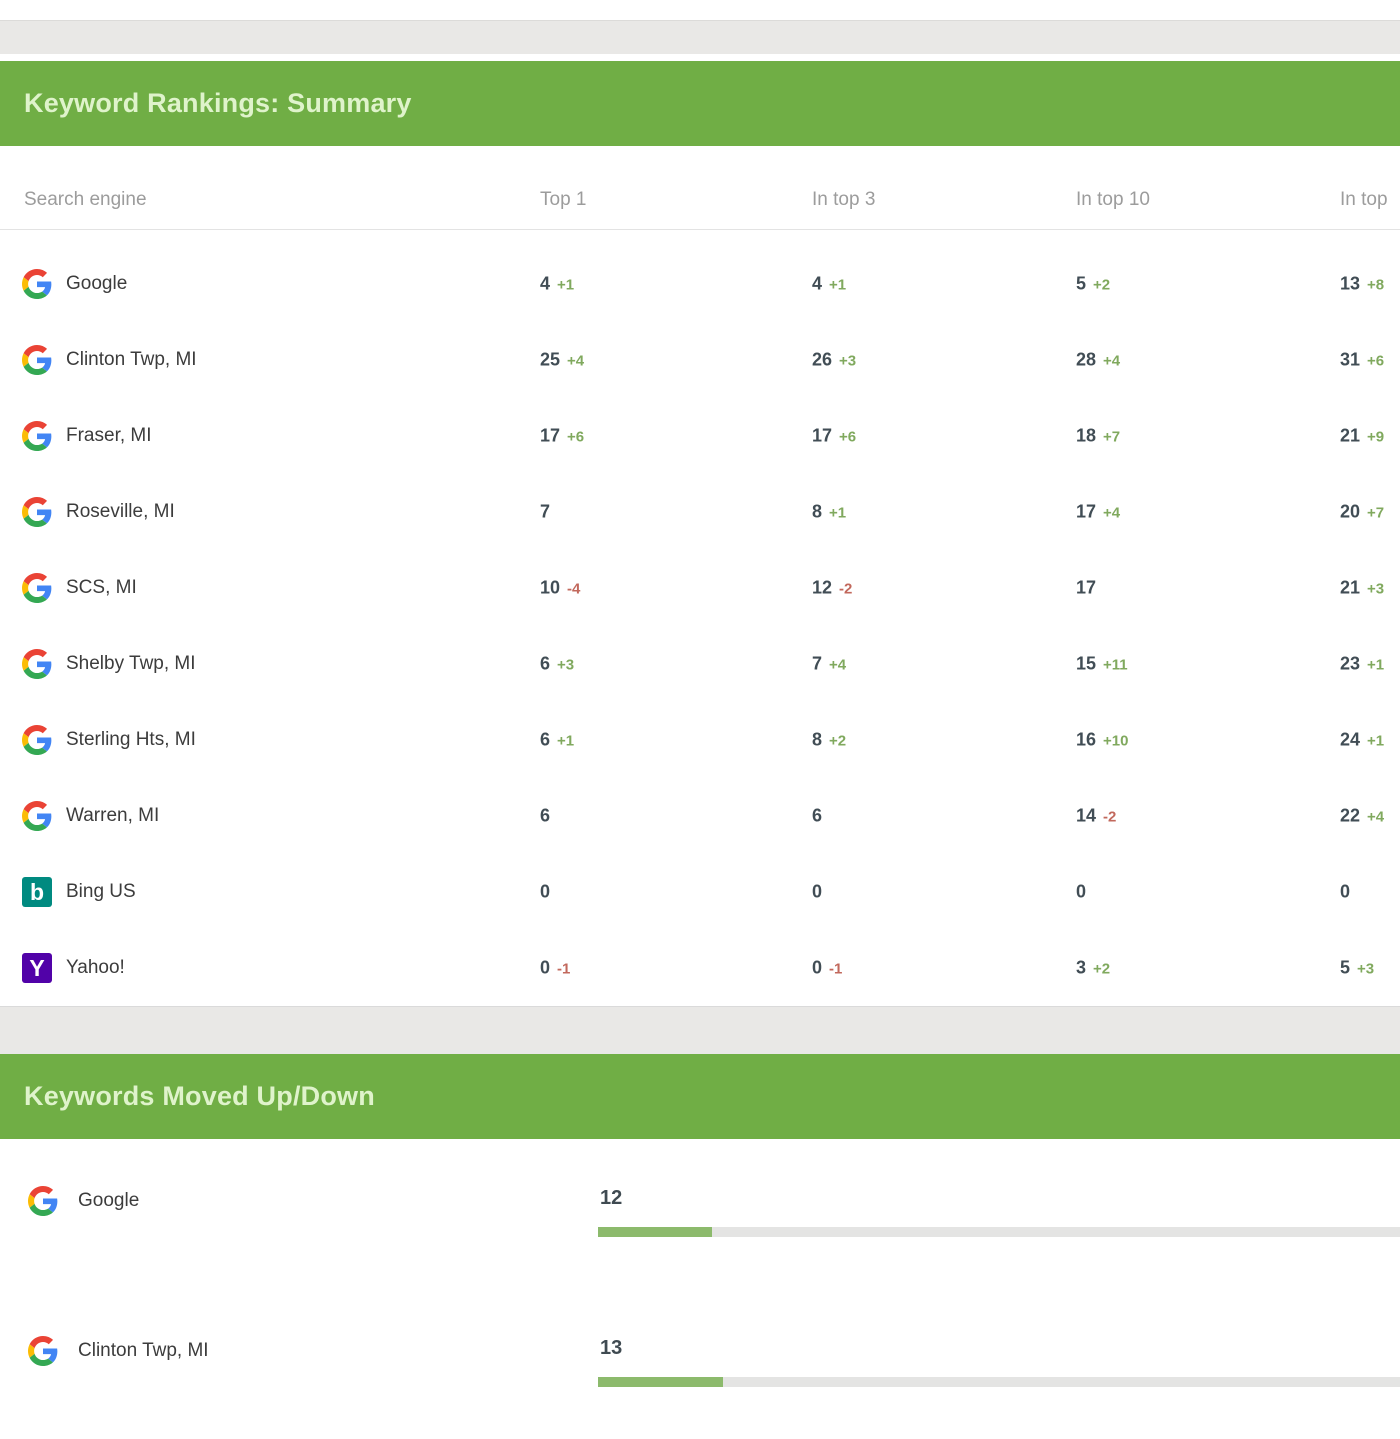 The height and width of the screenshot is (1439, 1400). I want to click on rank-value-cell: 7, so click(545, 512).